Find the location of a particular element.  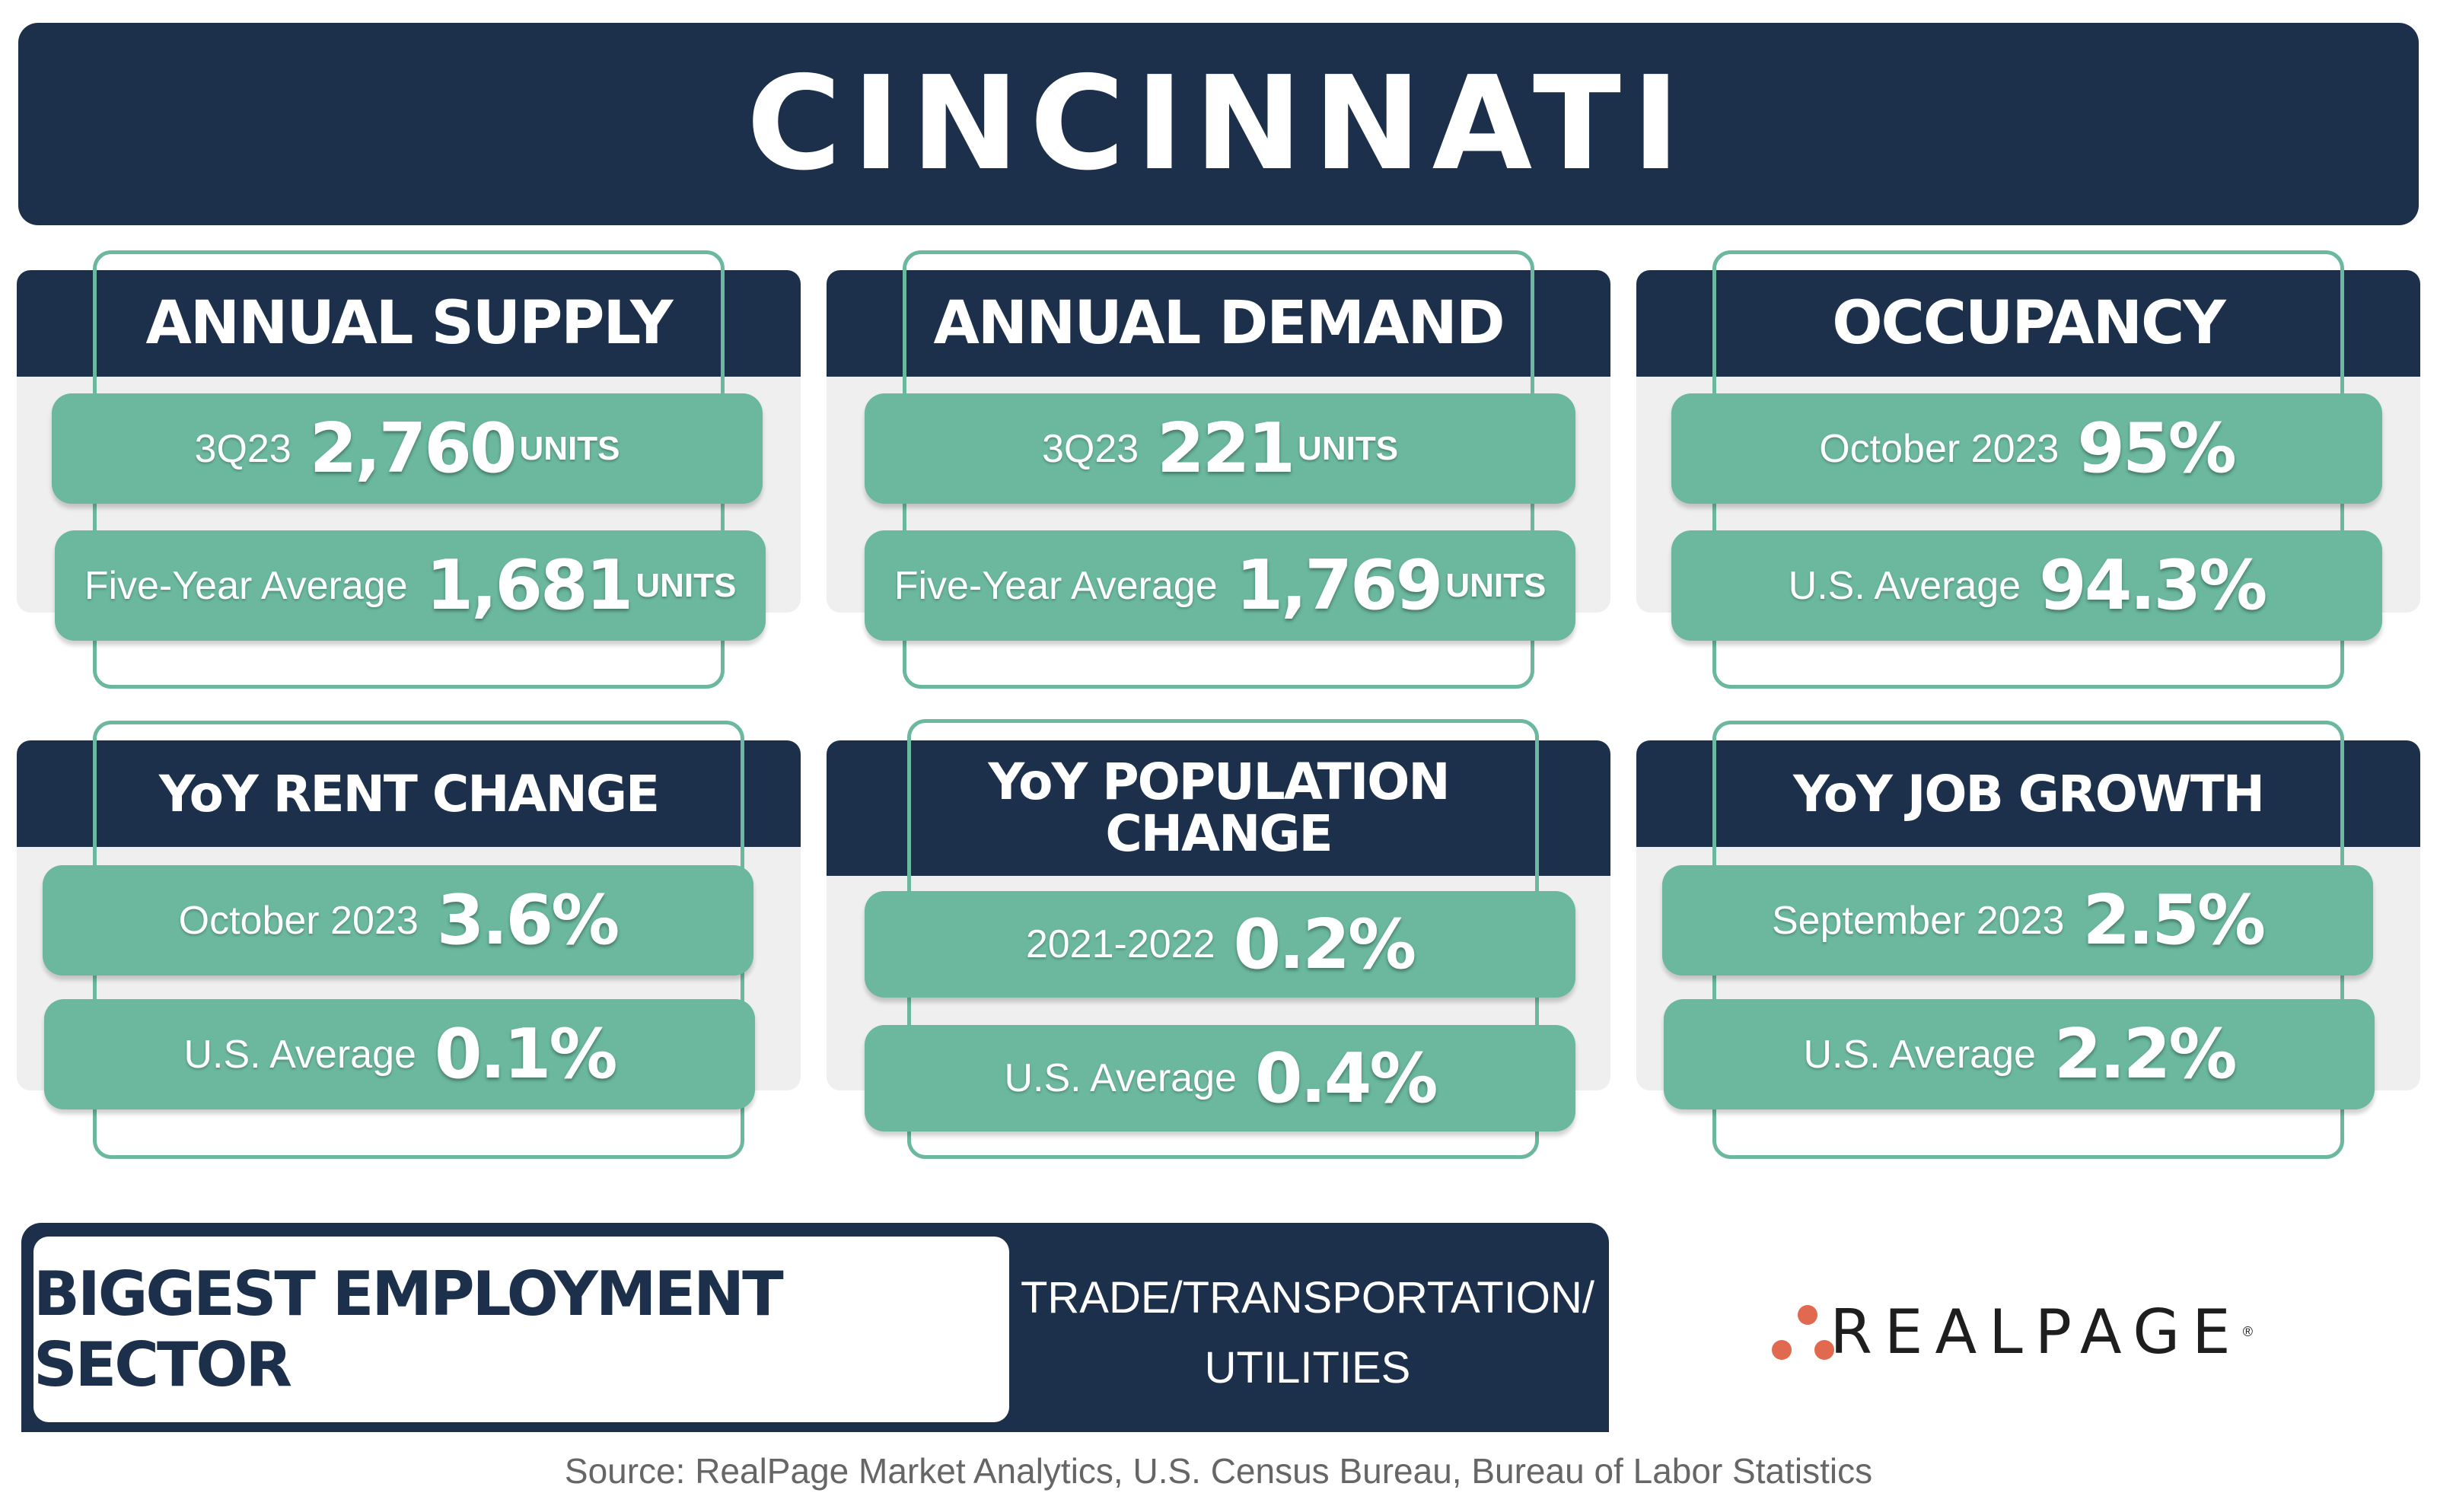

card-heading: ANNUAL DEMAND is located at coordinates (1219, 323).